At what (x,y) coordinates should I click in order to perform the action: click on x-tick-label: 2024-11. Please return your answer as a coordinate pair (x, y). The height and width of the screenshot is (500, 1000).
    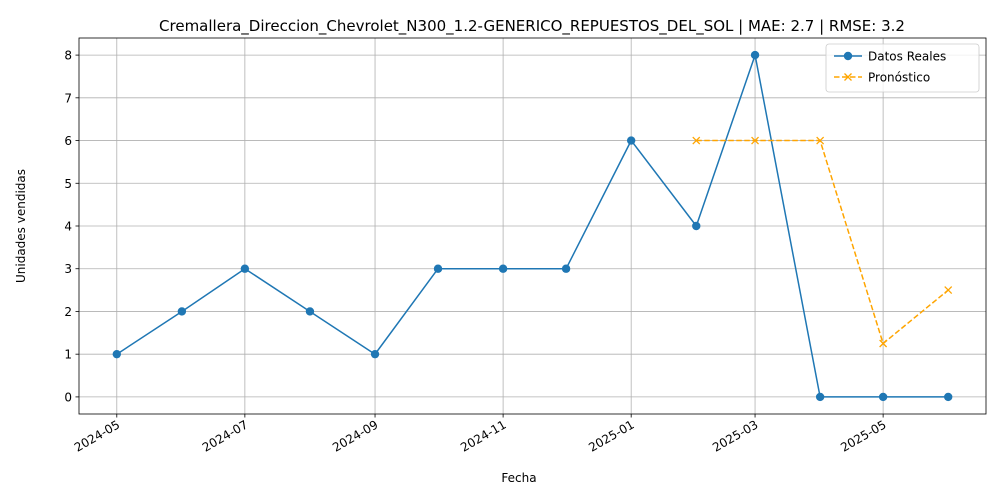
    Looking at the image, I should click on (483, 435).